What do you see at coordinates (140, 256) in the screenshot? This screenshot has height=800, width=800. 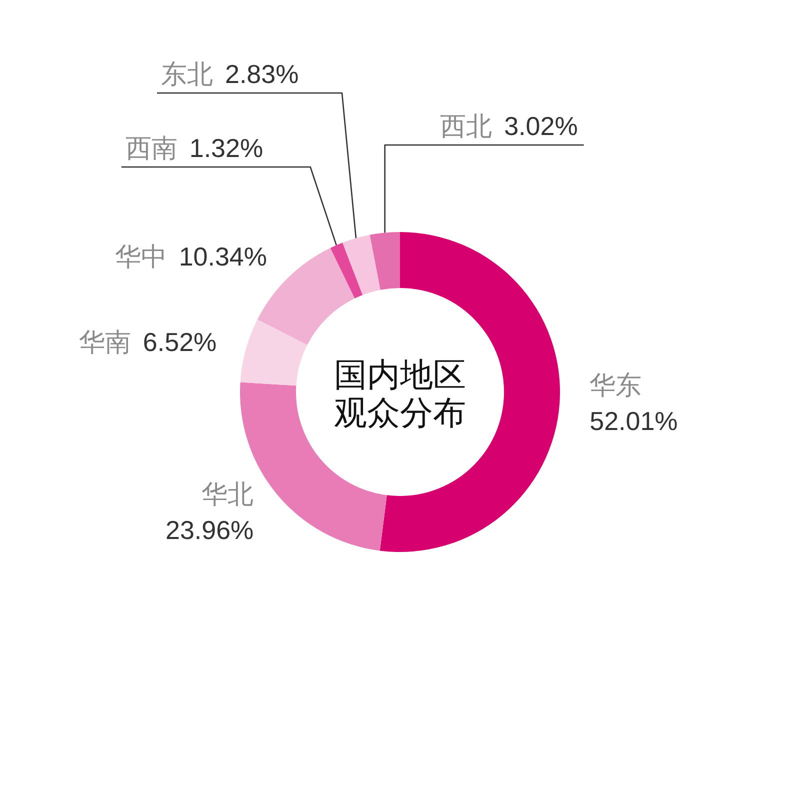 I see `slice-label: 华中` at bounding box center [140, 256].